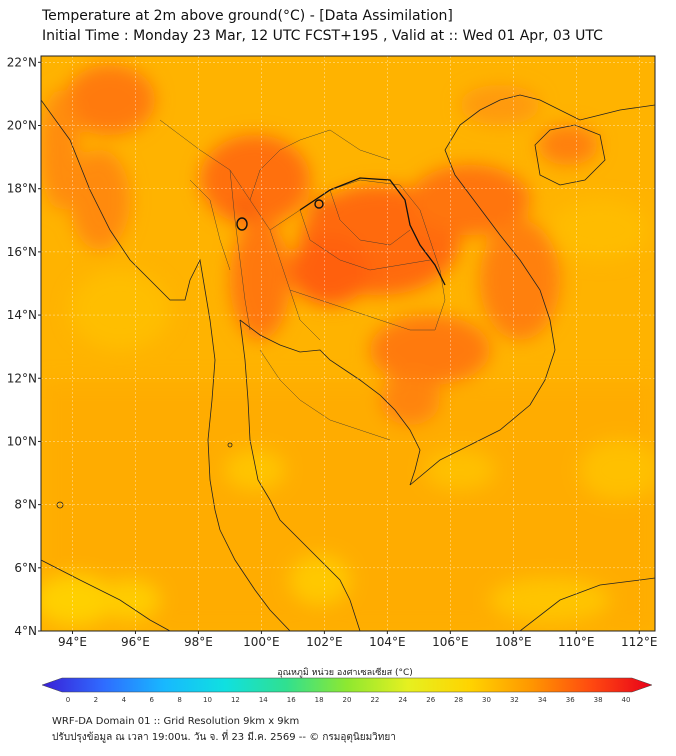 This screenshot has height=756, width=676. I want to click on lat-label: 4°N, so click(25, 631).